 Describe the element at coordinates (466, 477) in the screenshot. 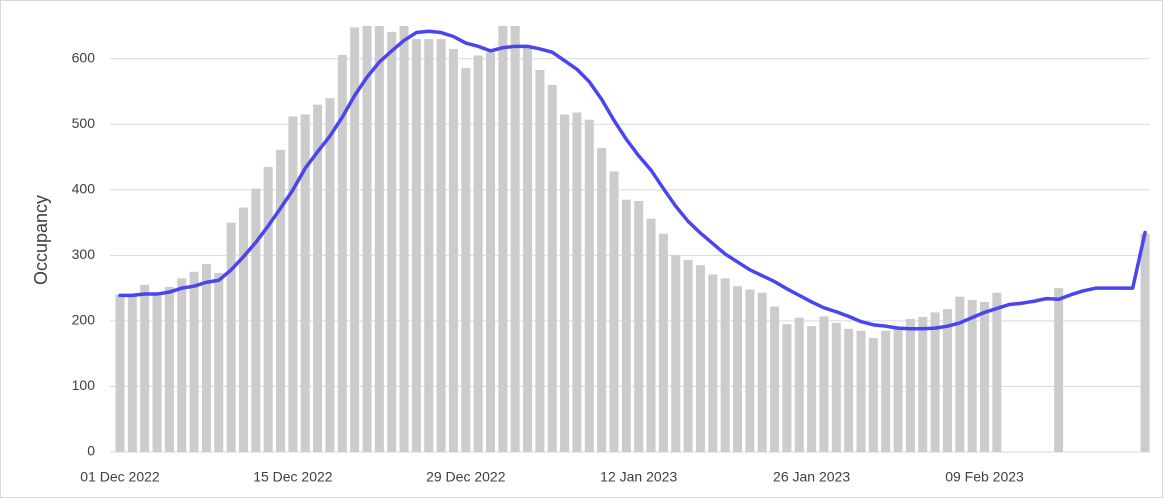

I see `x-tick-label: 29 Dec 2022` at that location.